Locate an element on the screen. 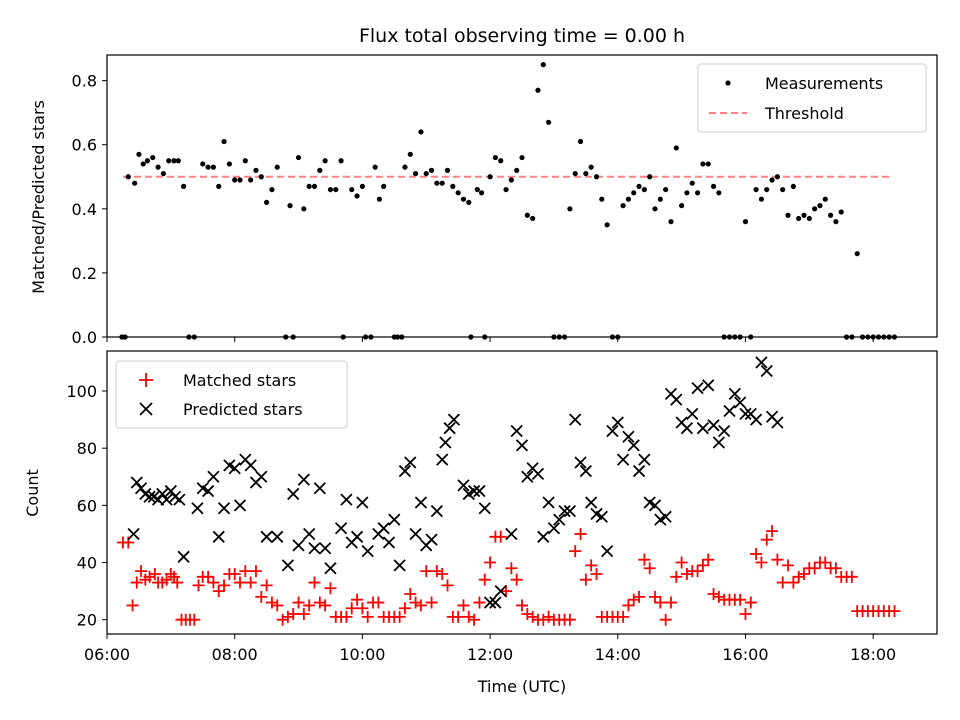  bottom-y-tick-label: 20 is located at coordinates (87, 620).